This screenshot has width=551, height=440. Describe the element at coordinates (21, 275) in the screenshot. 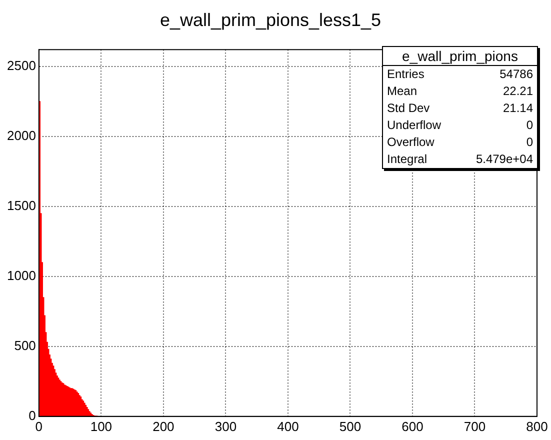

I see `y-tick-label: 1000` at that location.